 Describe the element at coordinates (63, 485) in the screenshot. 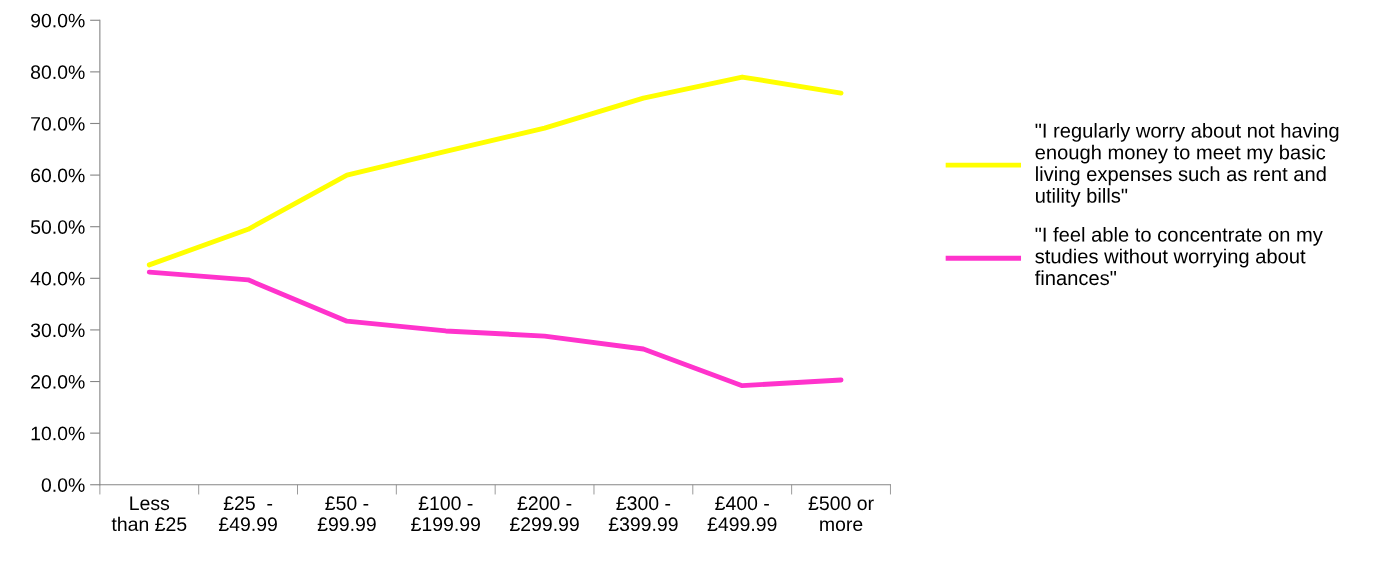

I see `y-tick-label: 0.0%` at that location.